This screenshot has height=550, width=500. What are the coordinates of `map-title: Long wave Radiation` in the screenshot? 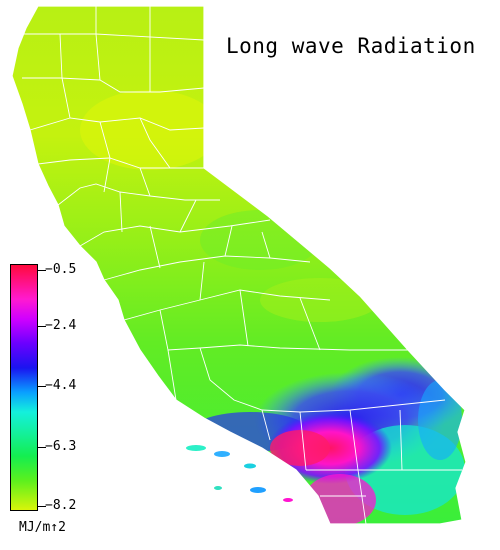 It's located at (351, 46).